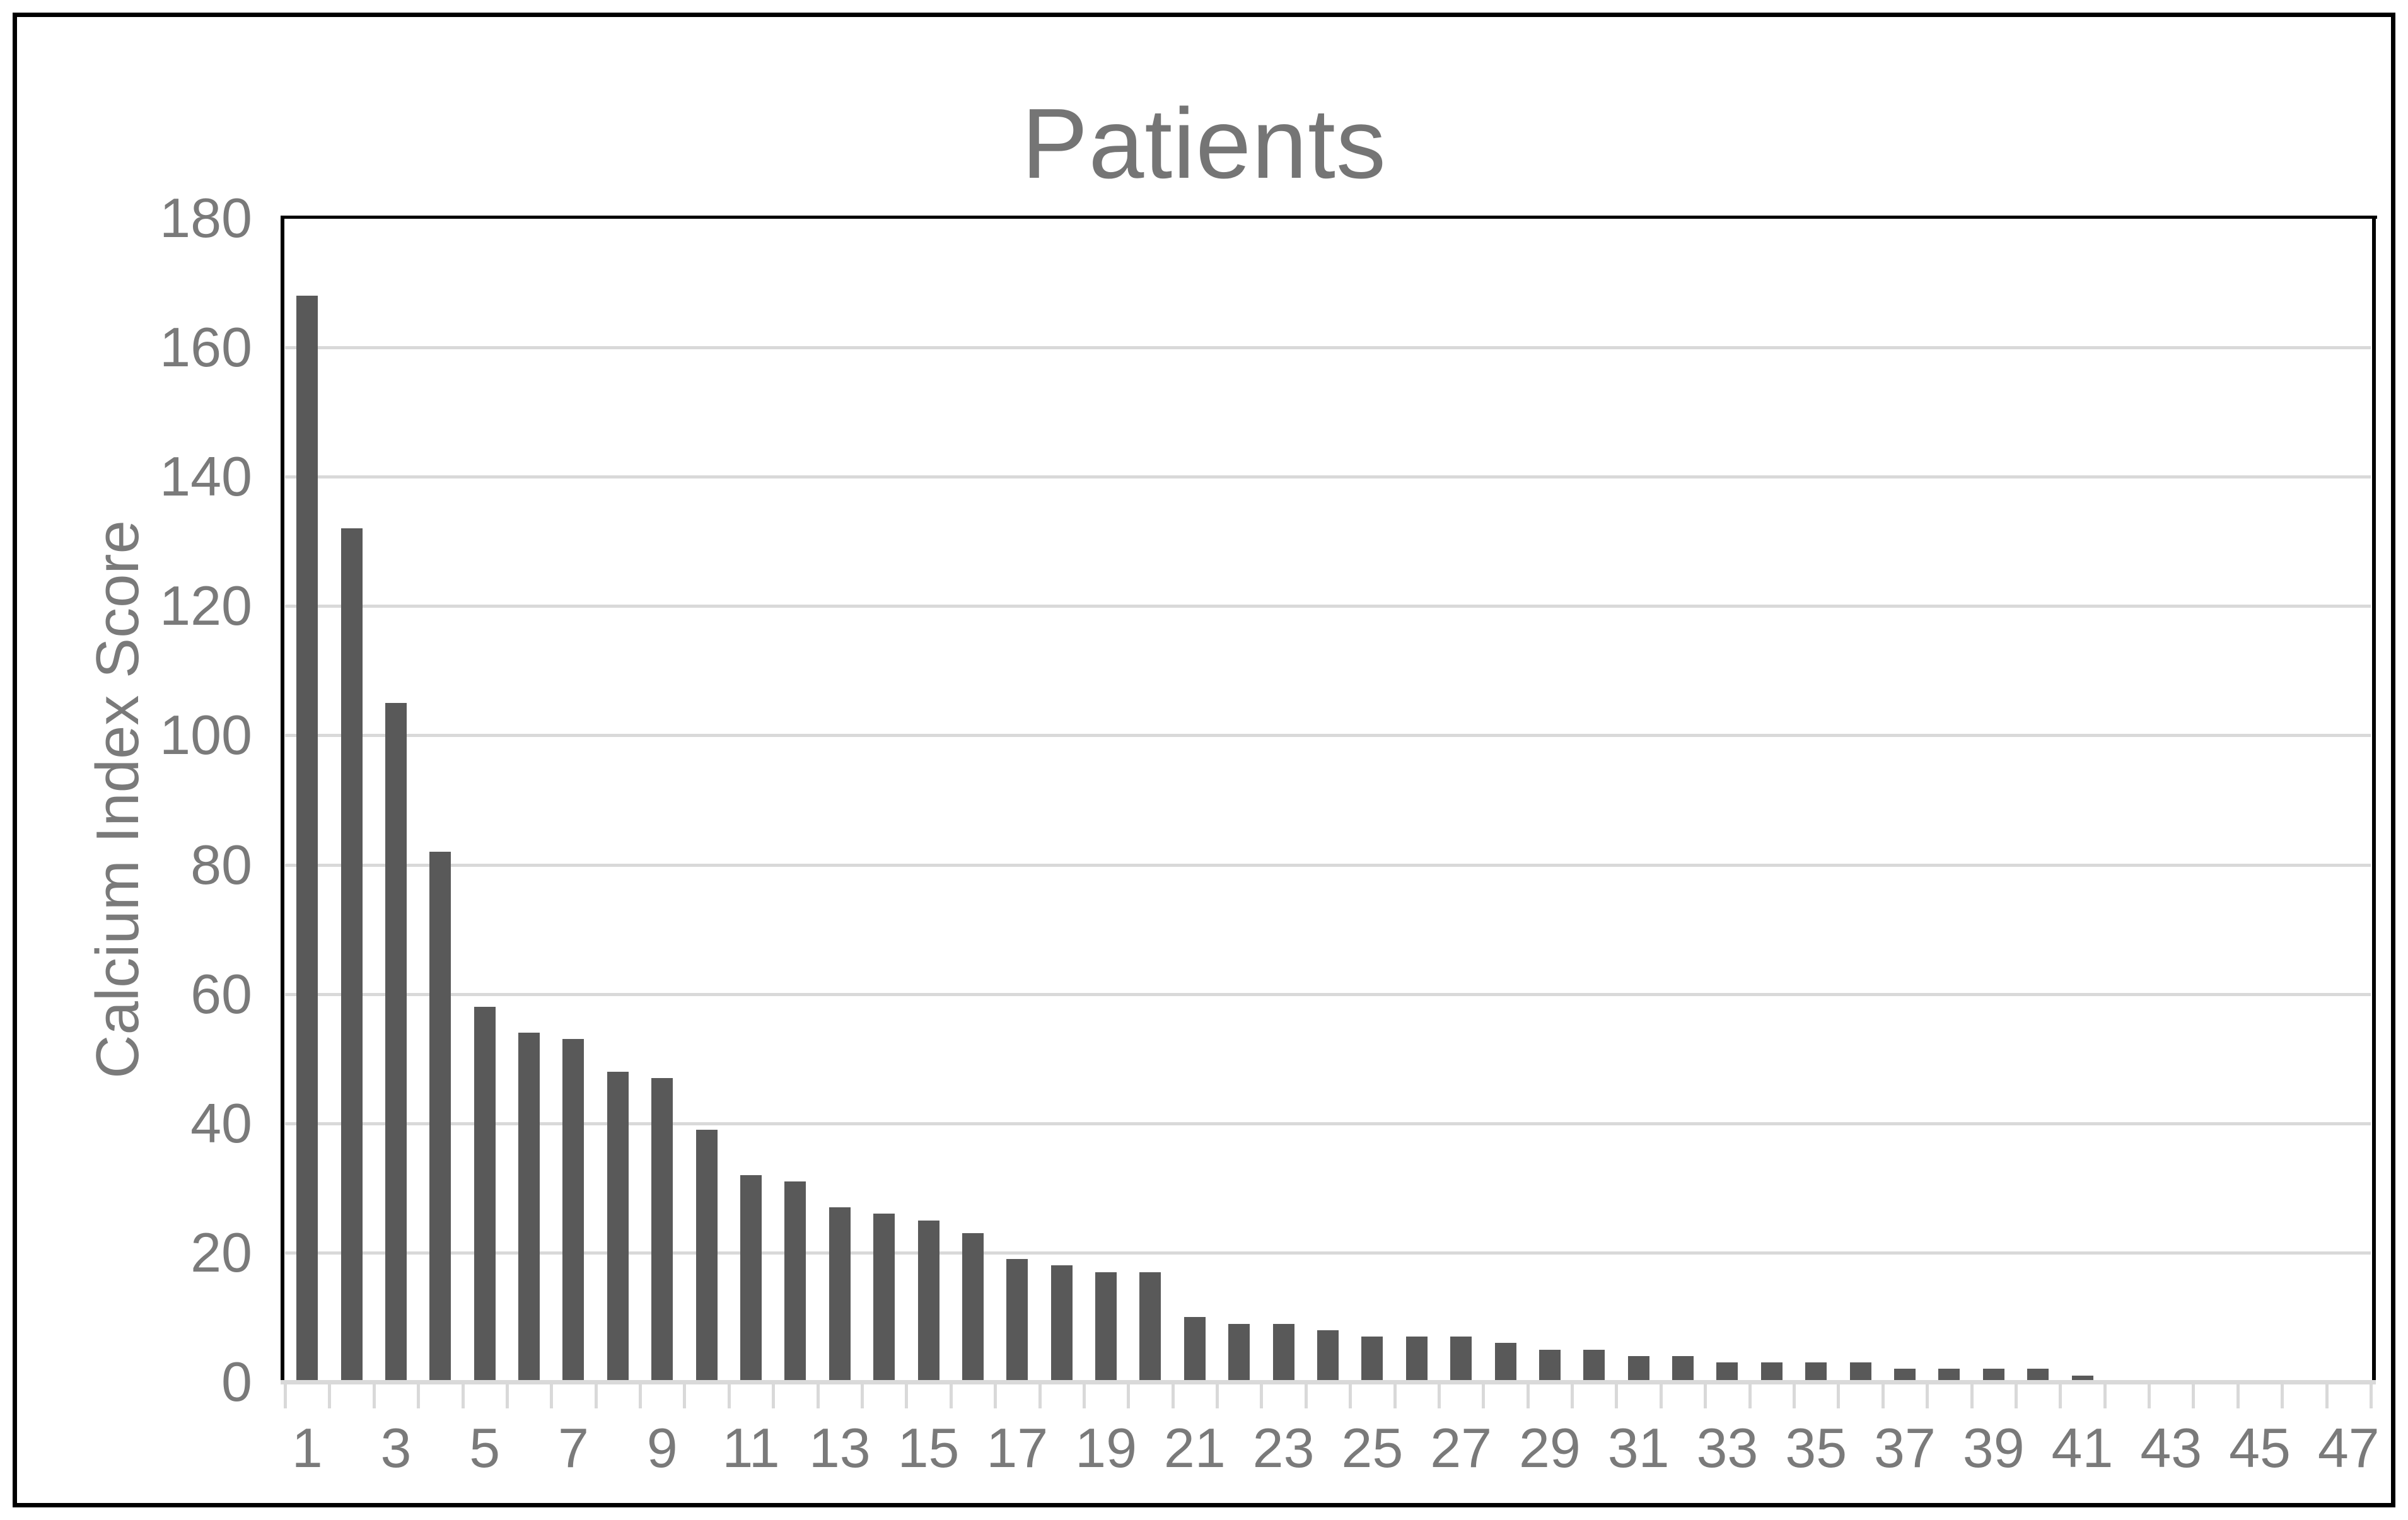  Describe the element at coordinates (206, 476) in the screenshot. I see `y-tick-label-140: 140` at that location.